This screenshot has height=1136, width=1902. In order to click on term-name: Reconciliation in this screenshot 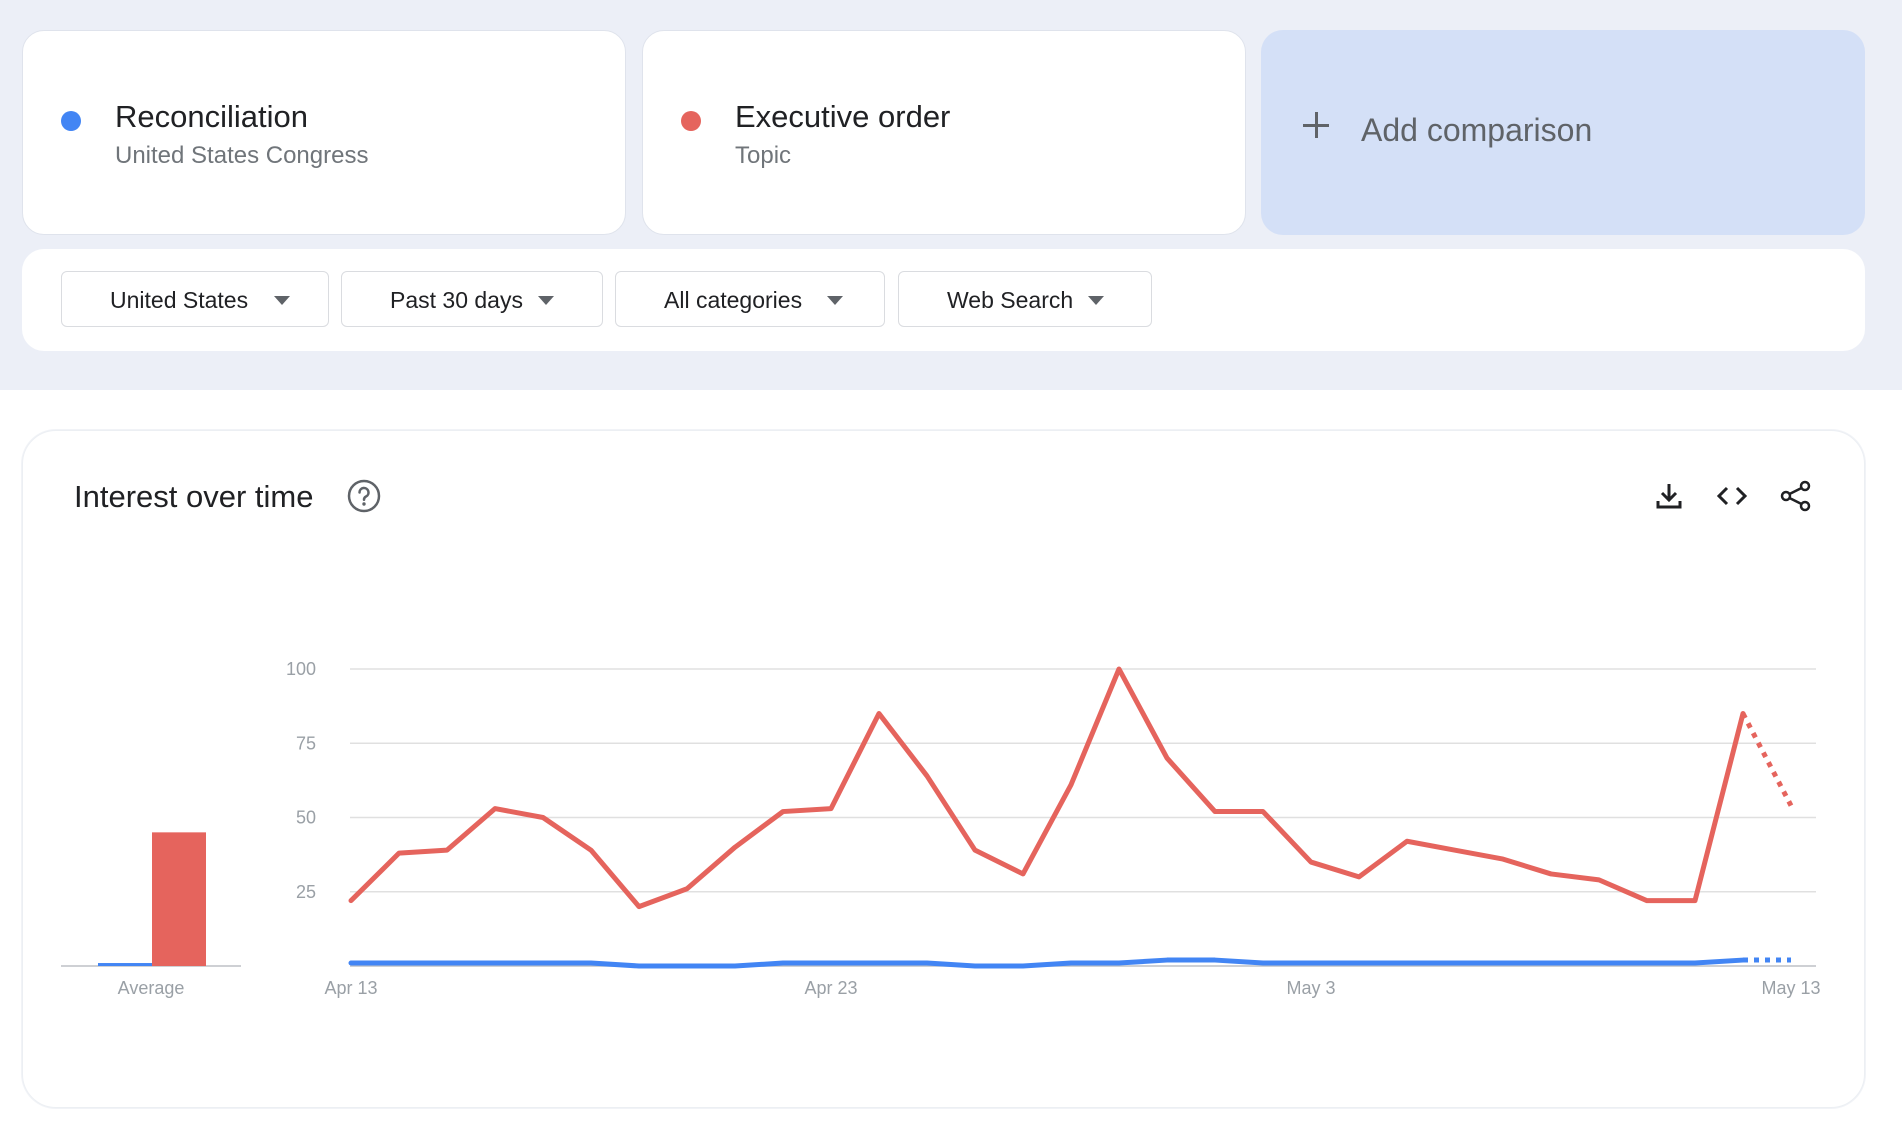, I will do `click(211, 116)`.